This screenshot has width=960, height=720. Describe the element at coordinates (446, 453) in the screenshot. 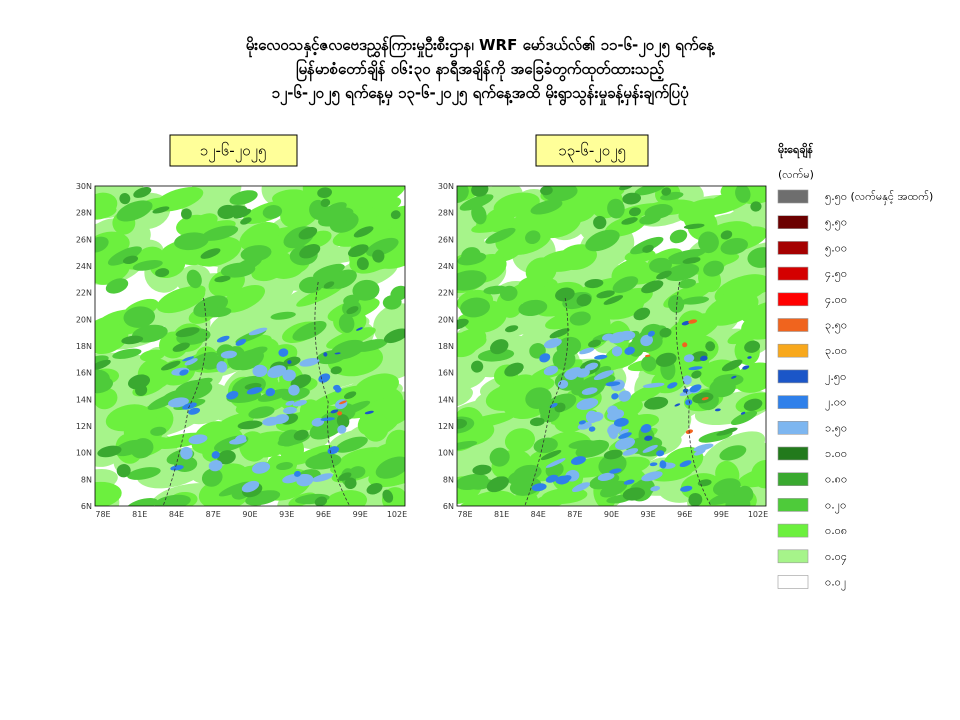

I see `lat-label: 10N` at that location.